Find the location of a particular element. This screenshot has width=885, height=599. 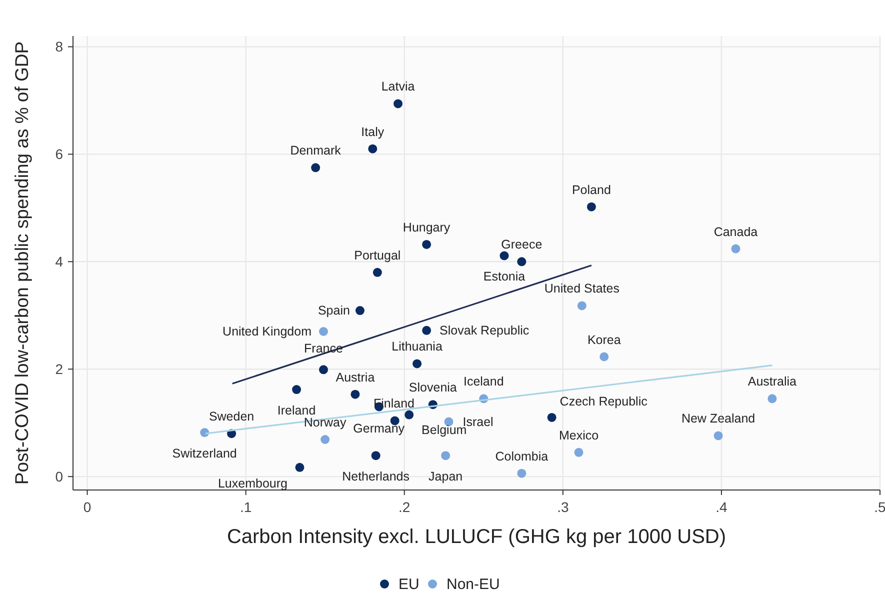

annotation: United States is located at coordinates (582, 289).